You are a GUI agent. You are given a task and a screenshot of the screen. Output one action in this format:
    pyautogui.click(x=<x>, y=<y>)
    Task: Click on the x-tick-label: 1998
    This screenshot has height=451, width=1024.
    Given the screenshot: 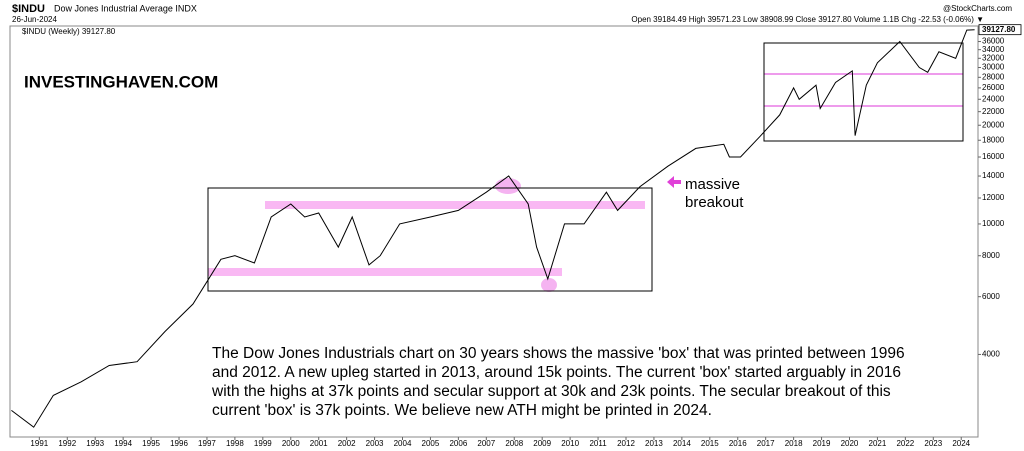 What is the action you would take?
    pyautogui.click(x=235, y=443)
    